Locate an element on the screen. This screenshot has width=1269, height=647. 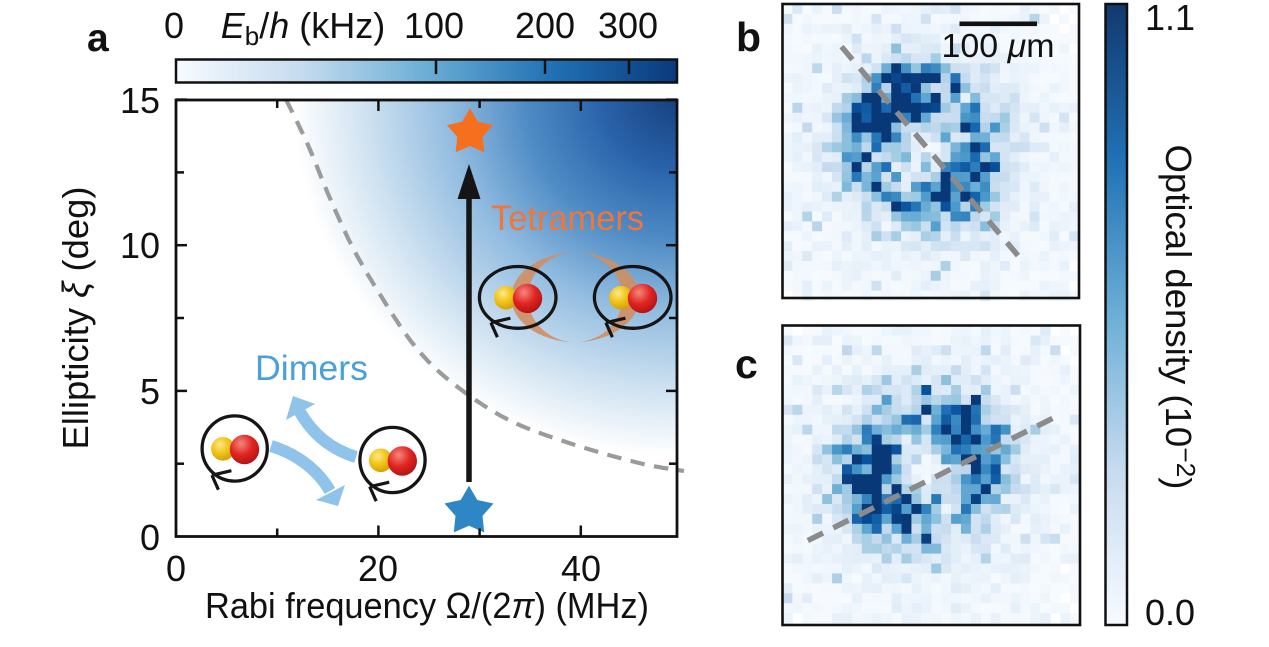
svg-text: b is located at coordinates (748, 37).